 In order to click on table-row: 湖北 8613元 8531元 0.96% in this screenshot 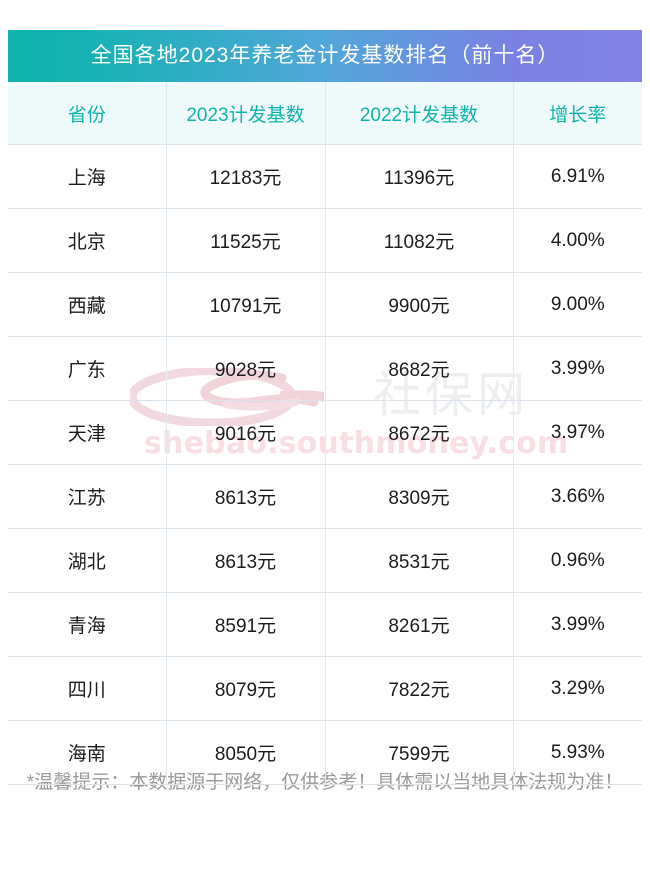, I will do `click(325, 560)`.